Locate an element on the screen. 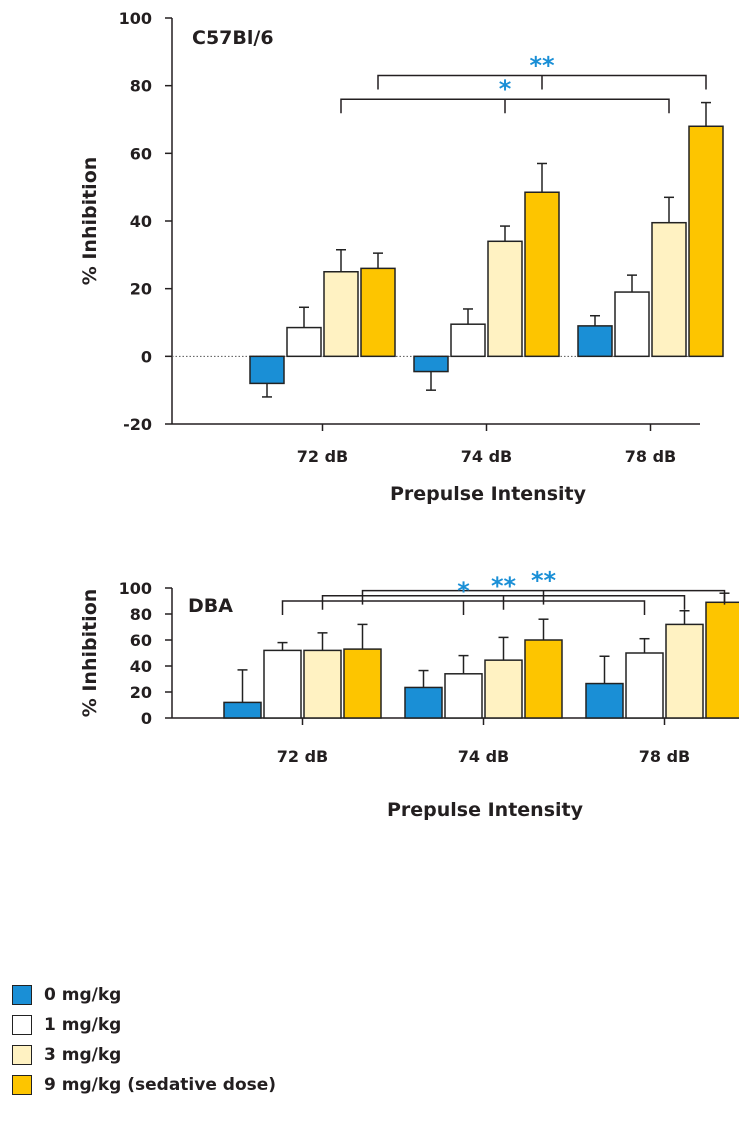 This screenshot has height=1134, width=739. legend-label: 0 mg/kg is located at coordinates (83, 995).